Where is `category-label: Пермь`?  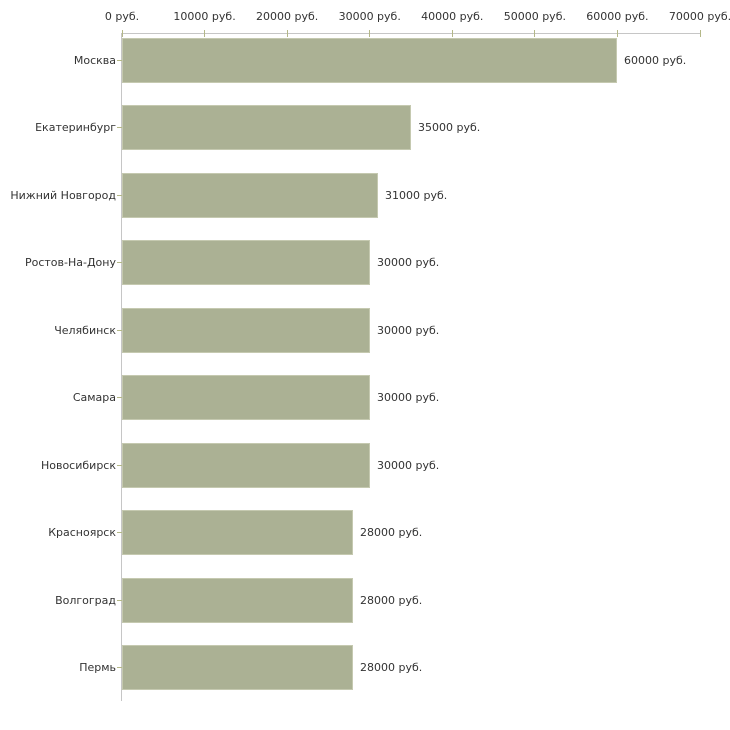 category-label: Пермь is located at coordinates (97, 667).